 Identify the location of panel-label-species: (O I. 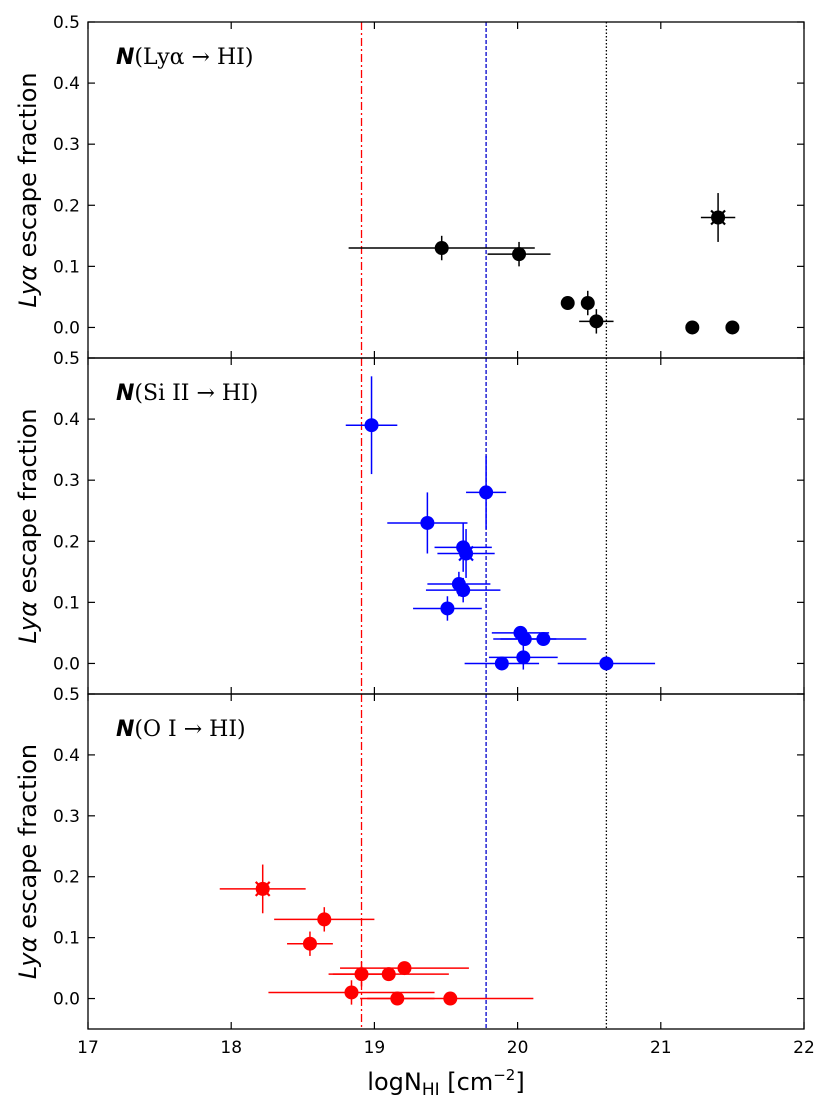
(155, 729).